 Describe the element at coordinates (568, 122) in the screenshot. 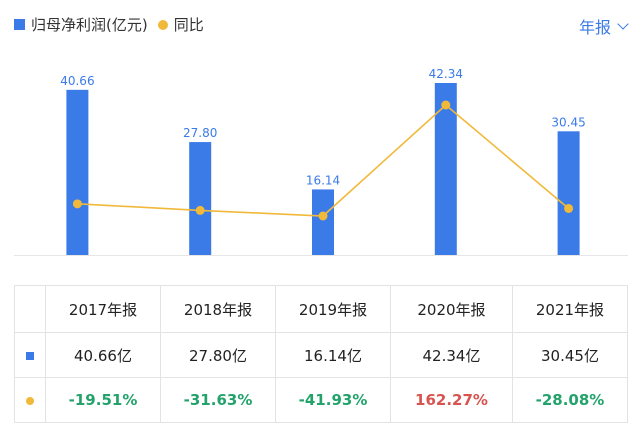

I see `bar-label-4: 30.45` at that location.